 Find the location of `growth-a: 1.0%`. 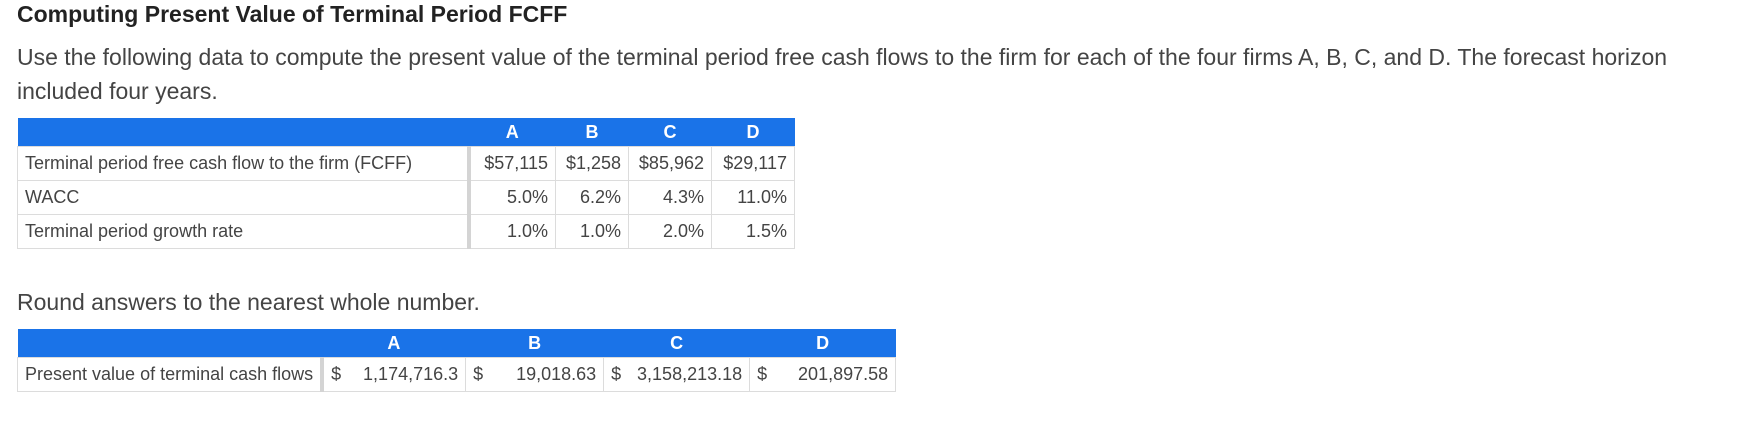

growth-a: 1.0% is located at coordinates (512, 231).